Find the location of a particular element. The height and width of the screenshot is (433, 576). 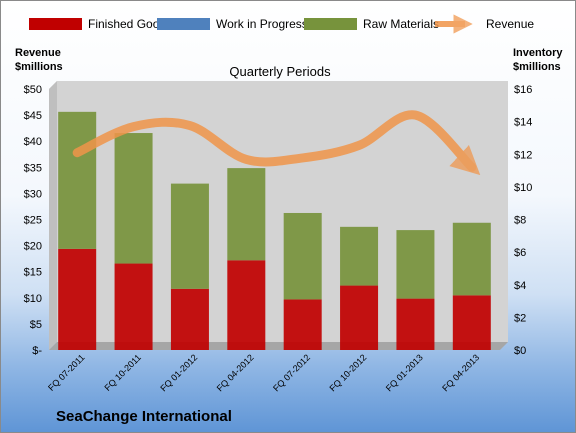

legend-label-finished-goods: Finished Goods is located at coordinates (130, 24).